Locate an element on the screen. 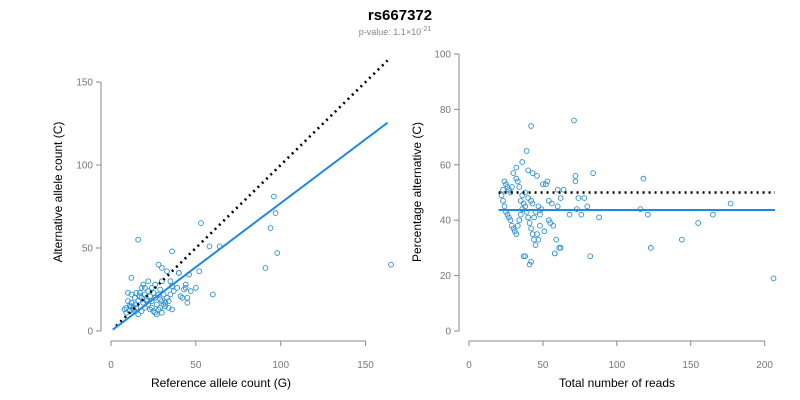  y-tick-label: 100 is located at coordinates (84, 166).